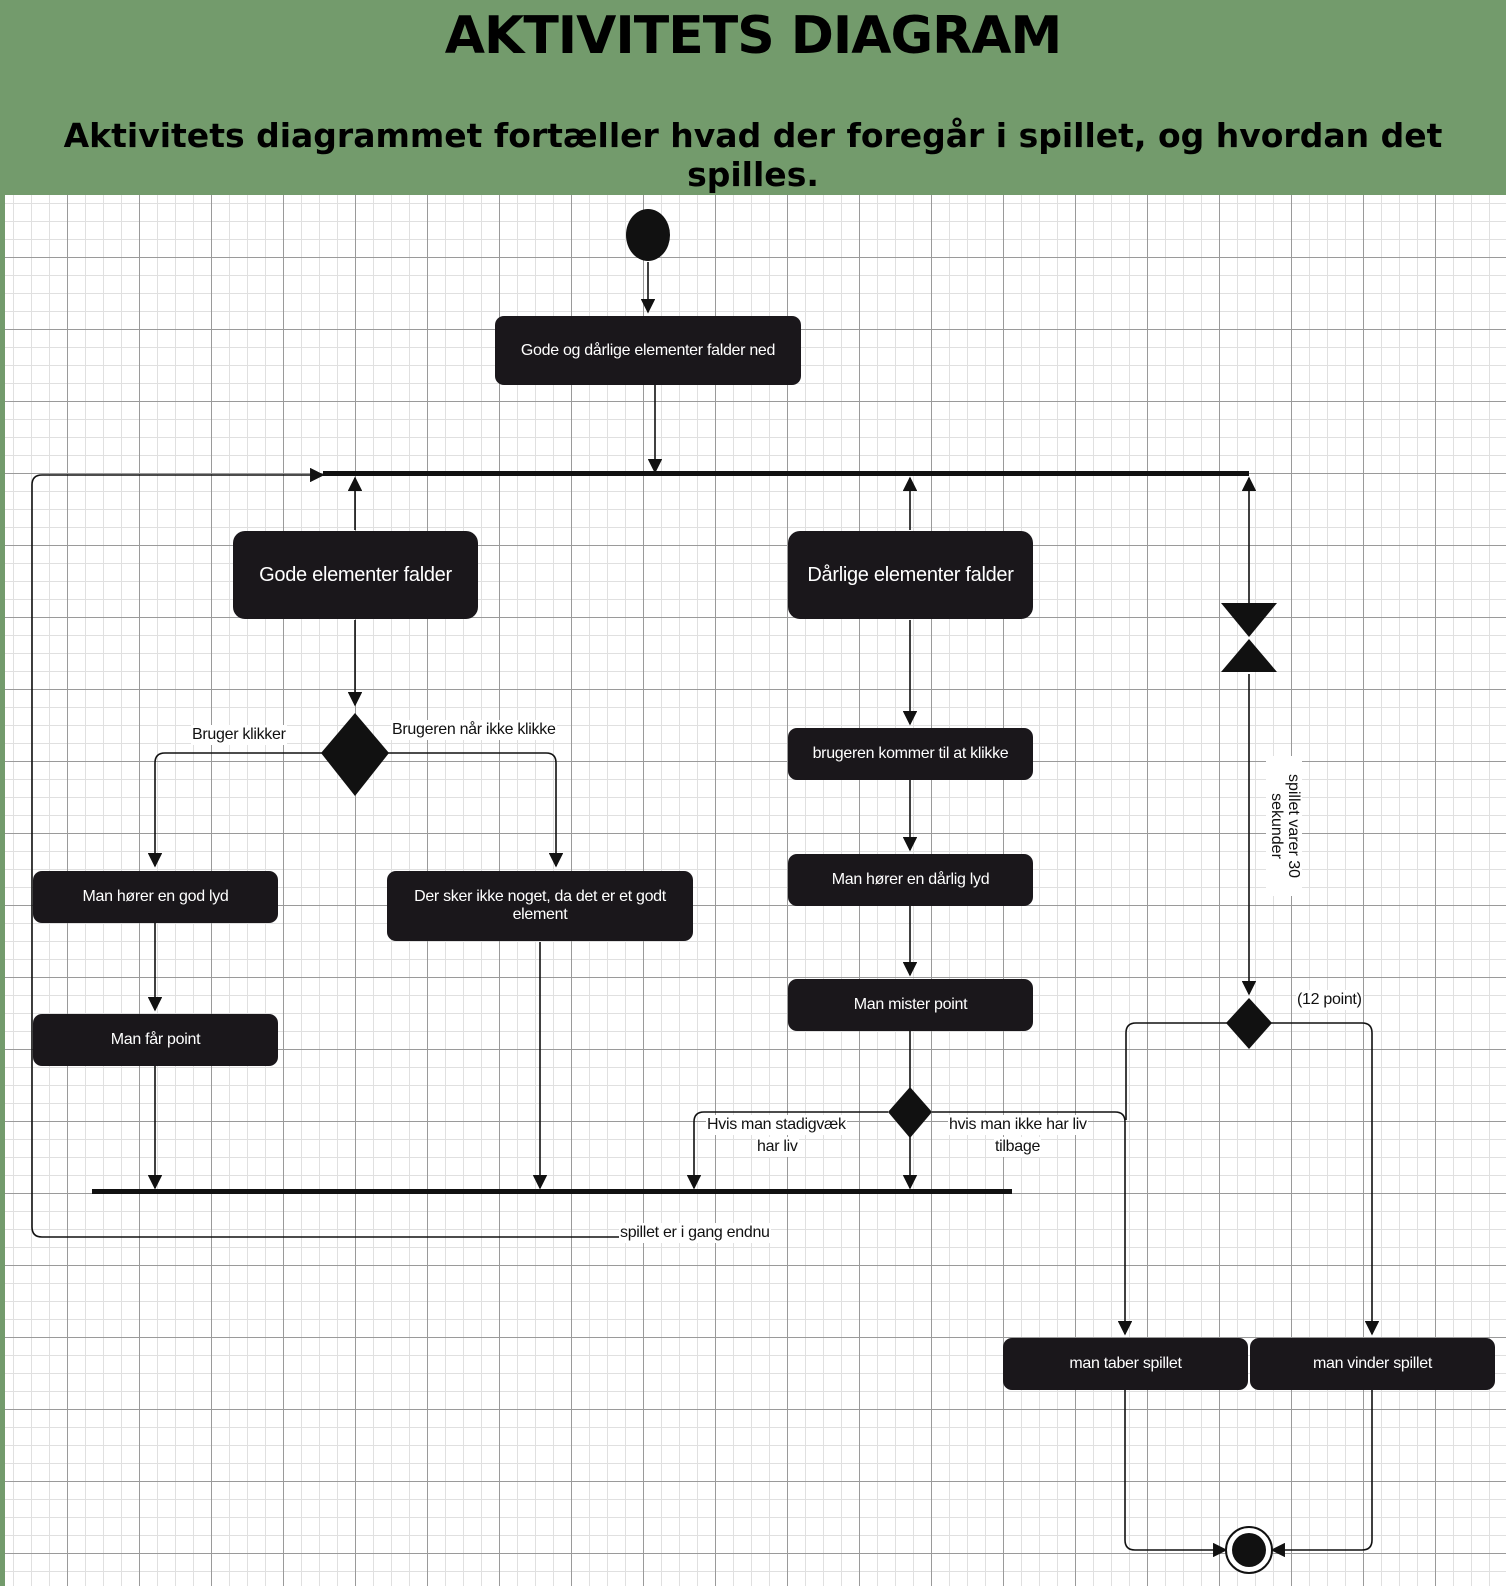  What do you see at coordinates (1276, 826) in the screenshot?
I see `label-timer-2: sekunder` at bounding box center [1276, 826].